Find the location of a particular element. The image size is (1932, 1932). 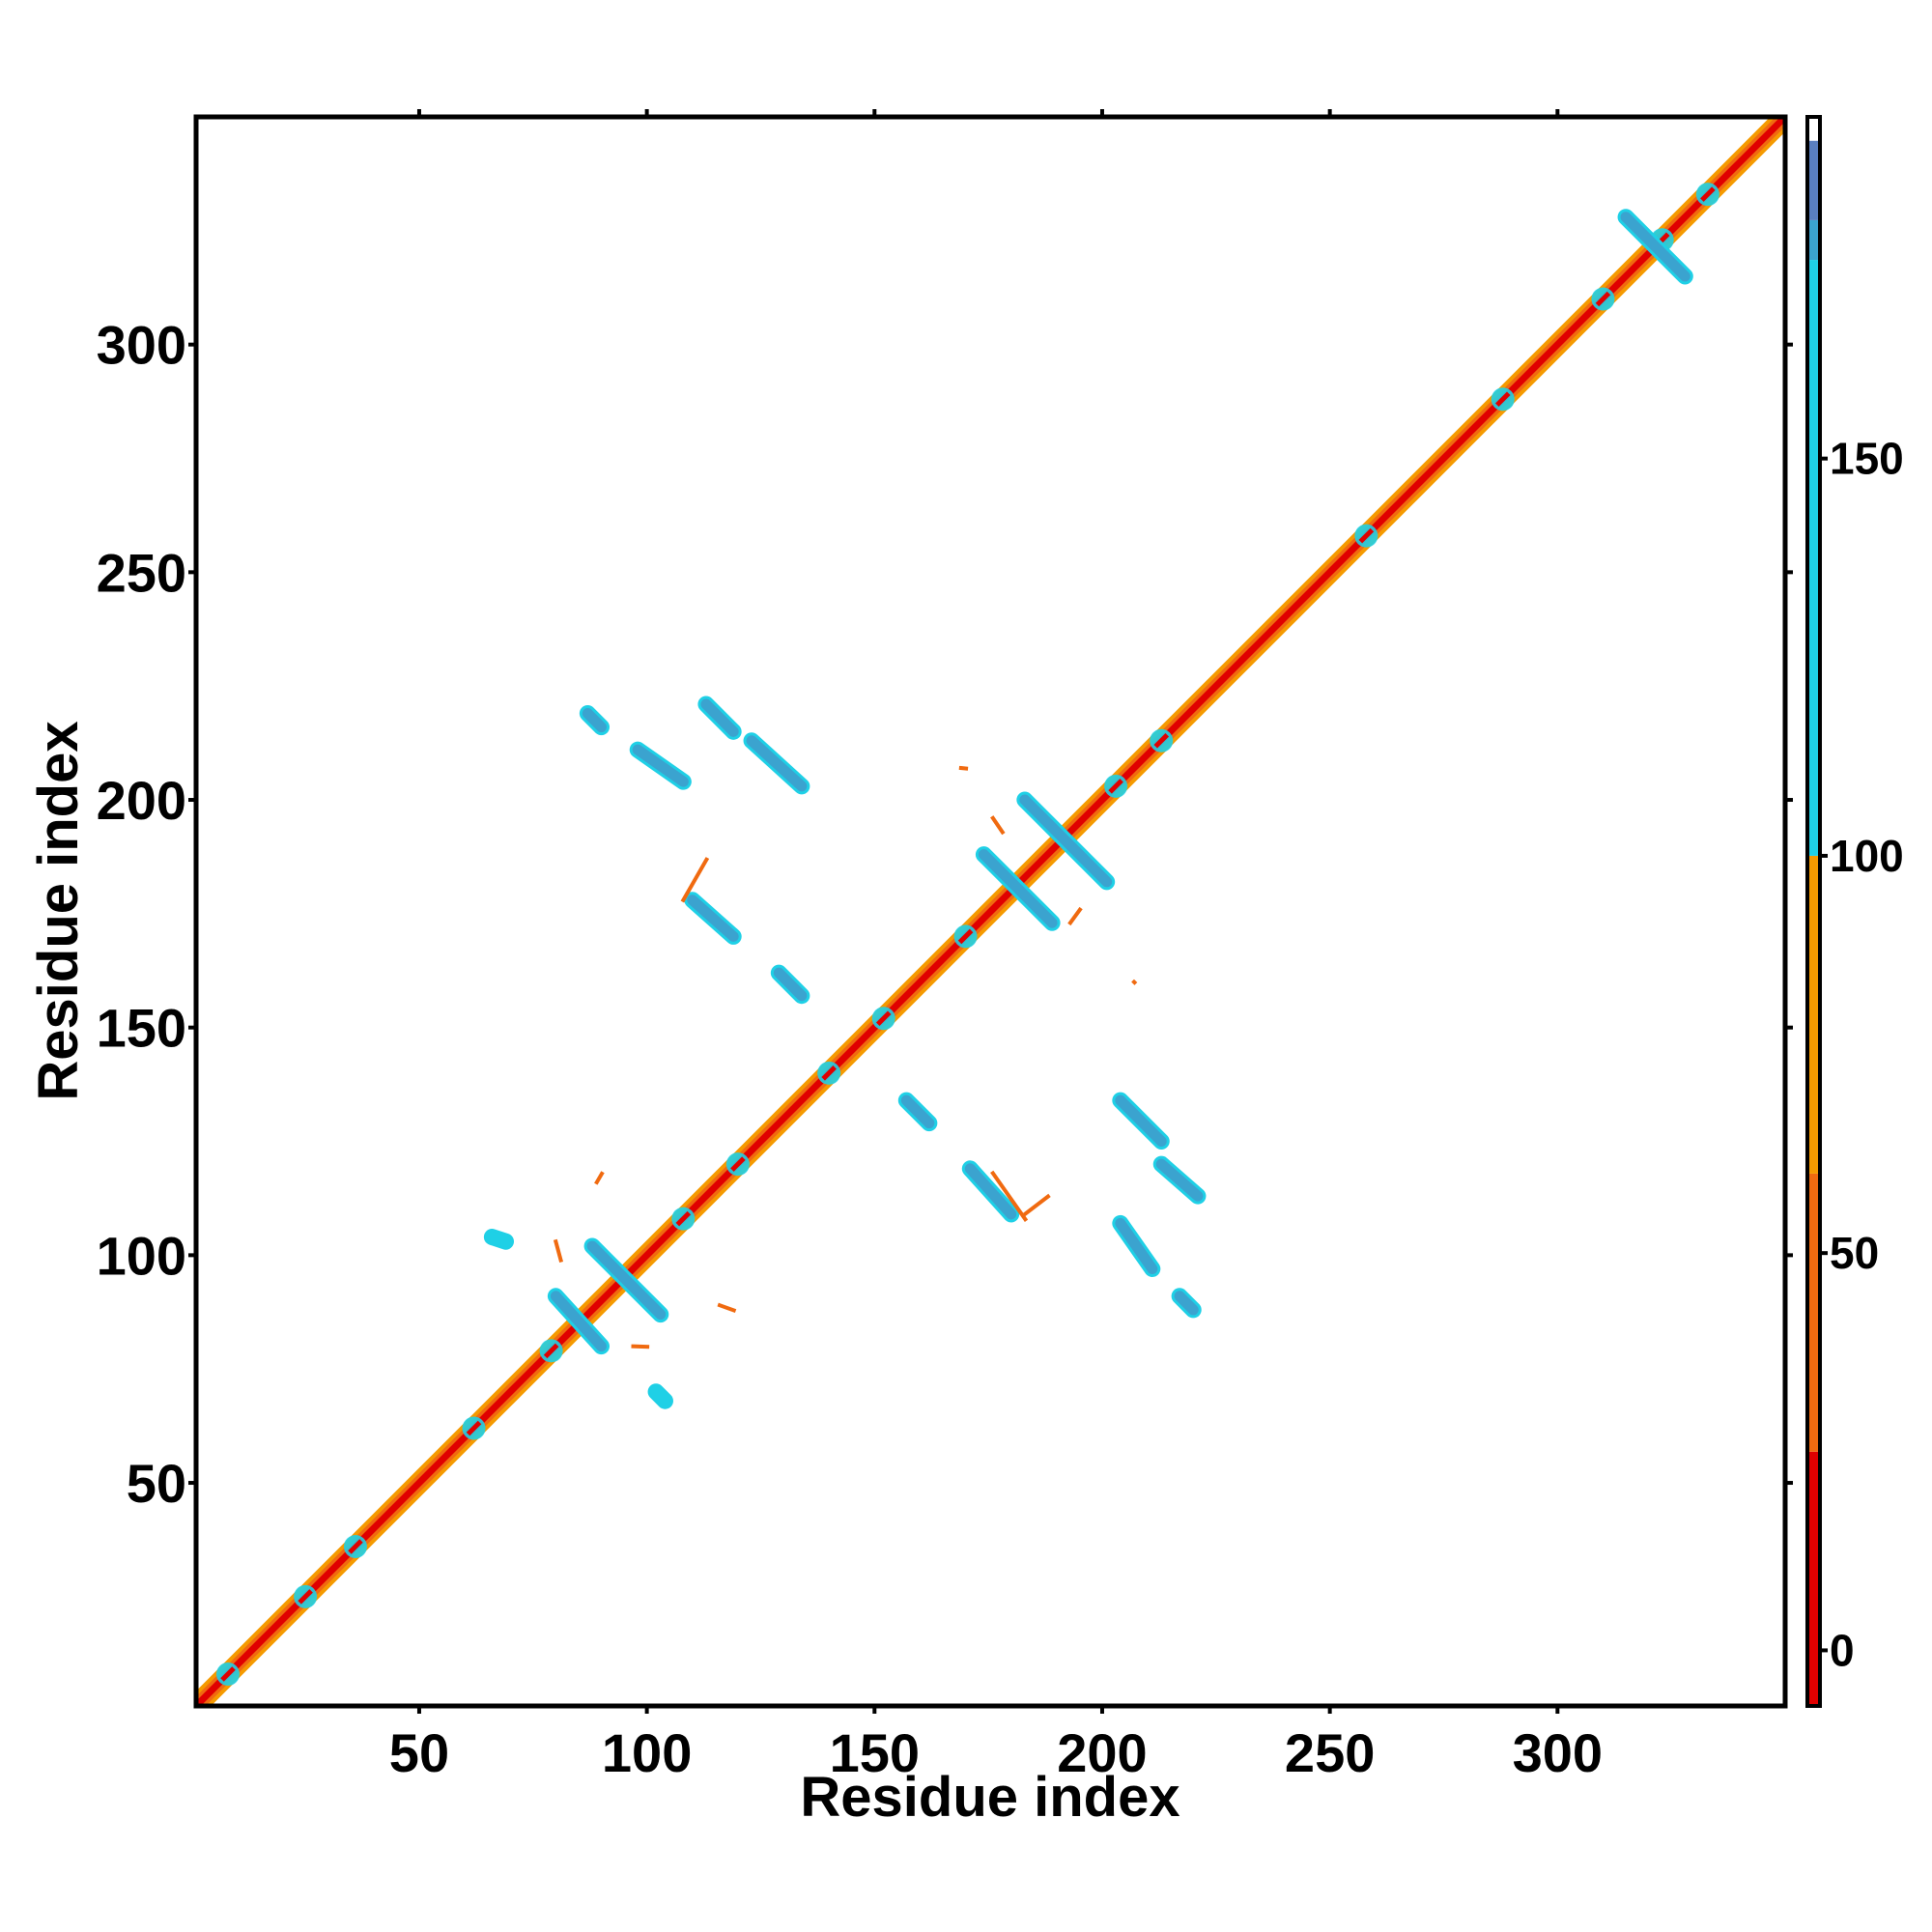

x-tick-label-5: 300 is located at coordinates (1558, 1752).